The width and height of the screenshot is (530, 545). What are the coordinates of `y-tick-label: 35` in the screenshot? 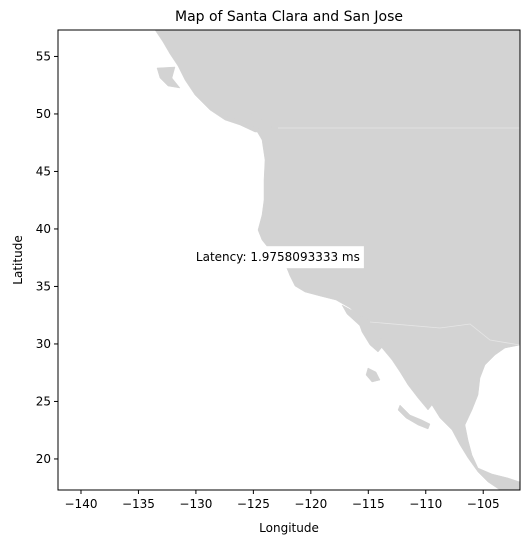 It's located at (43, 286).